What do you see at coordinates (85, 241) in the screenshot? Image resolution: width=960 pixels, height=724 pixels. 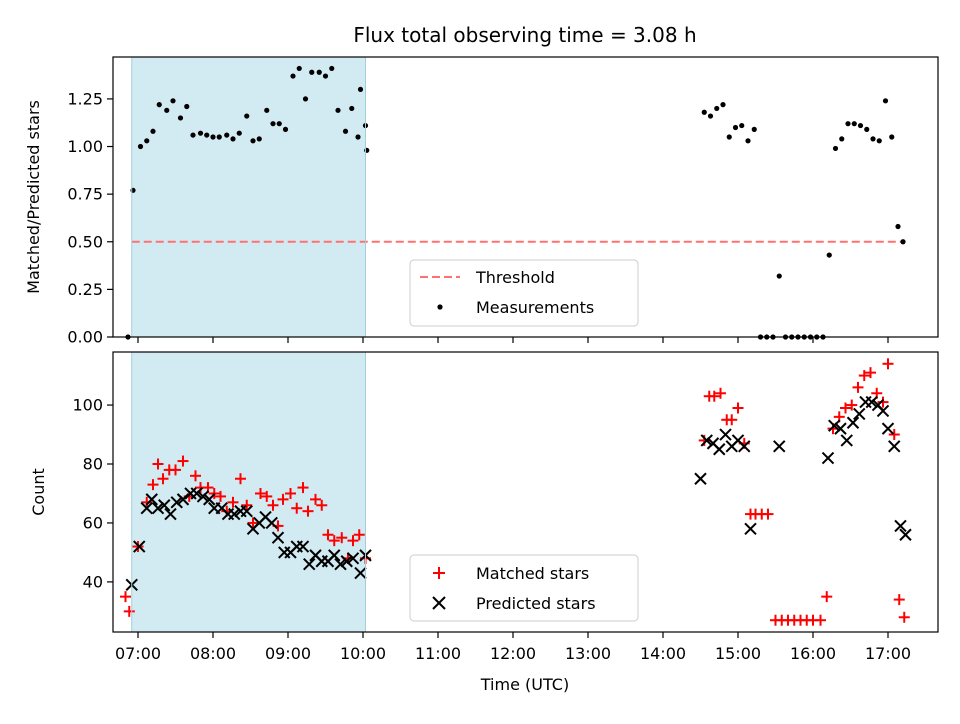 I see `top-y-tick-label: 0.50` at bounding box center [85, 241].